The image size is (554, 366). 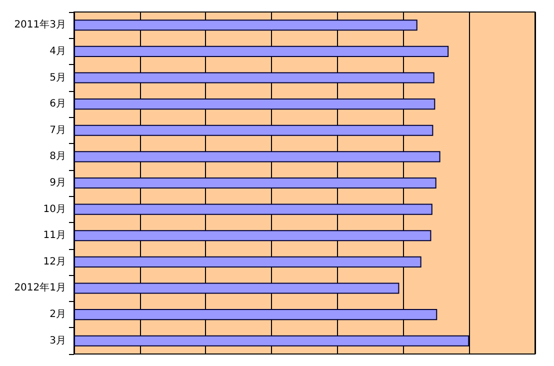 I want to click on y-tick-label: 2月, so click(x=58, y=314).